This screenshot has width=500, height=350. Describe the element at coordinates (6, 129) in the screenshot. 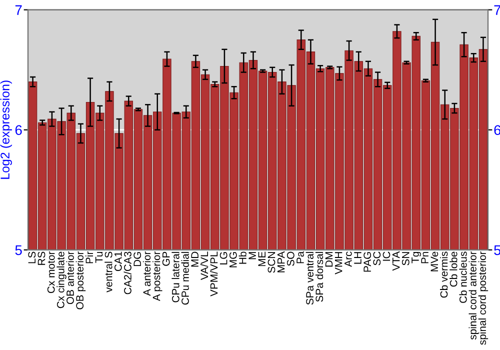

I see `y-axis-title: Log2 (expression)` at that location.